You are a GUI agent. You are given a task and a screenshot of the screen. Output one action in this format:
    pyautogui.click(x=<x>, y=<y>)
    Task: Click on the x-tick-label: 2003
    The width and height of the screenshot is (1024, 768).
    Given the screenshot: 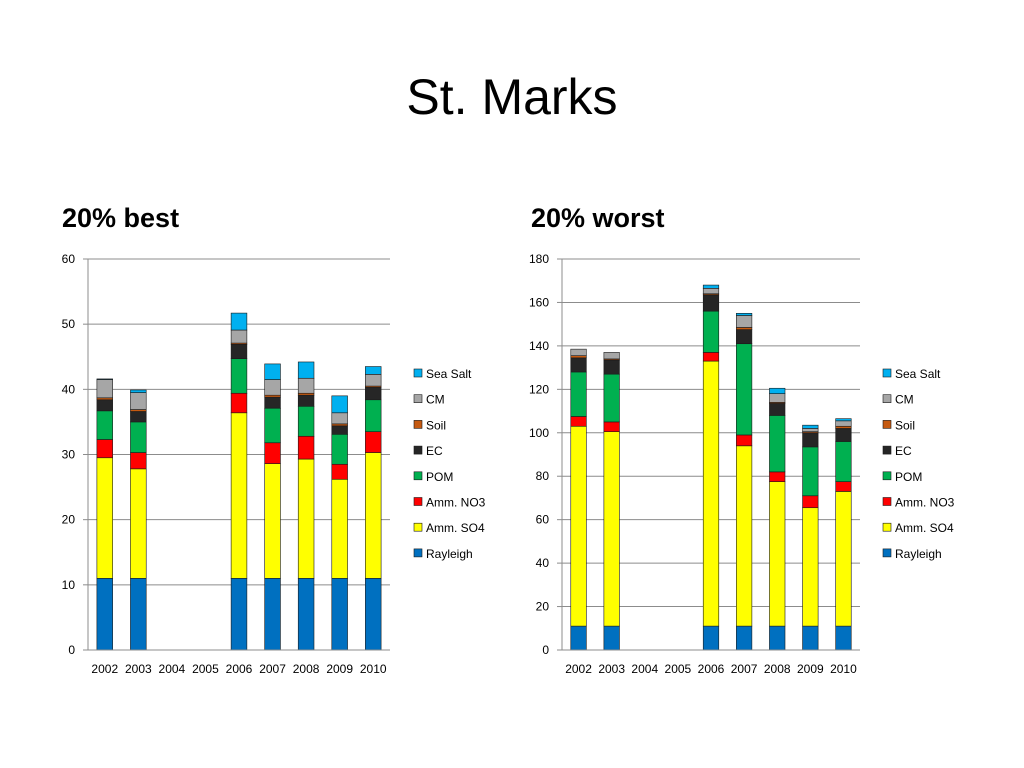 What is the action you would take?
    pyautogui.click(x=611, y=669)
    